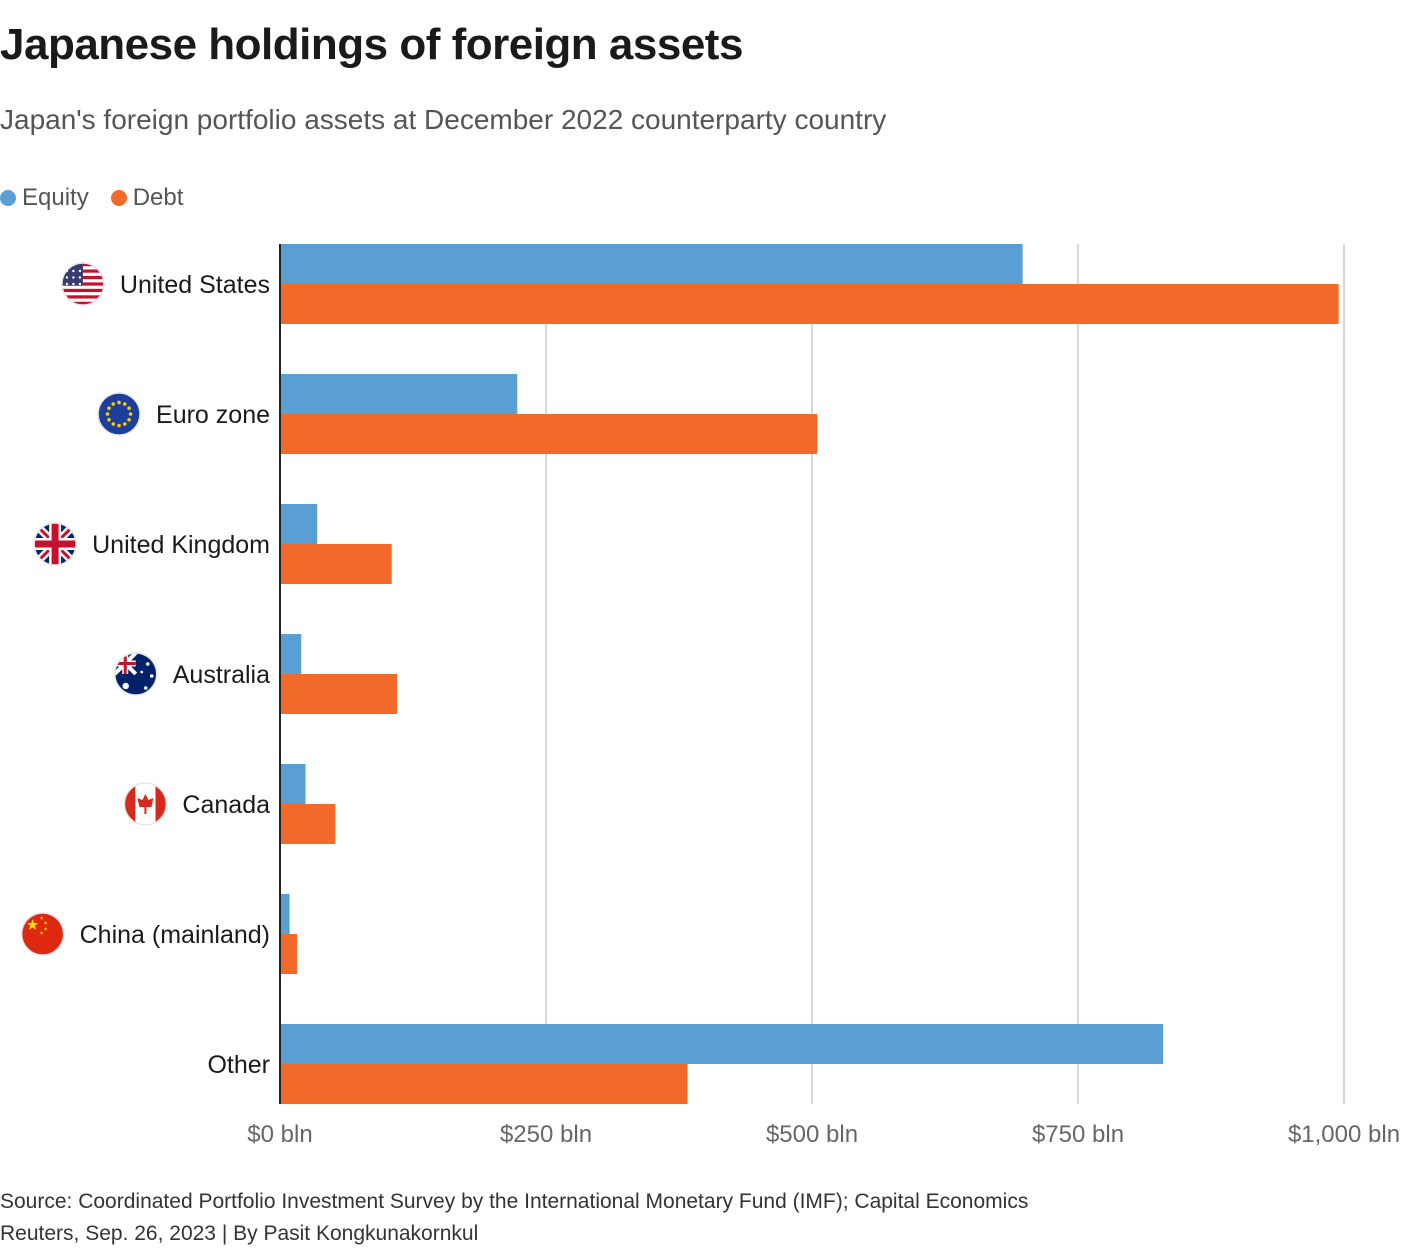 The height and width of the screenshot is (1254, 1420). Describe the element at coordinates (158, 197) in the screenshot. I see `legend-label-debt: Debt` at that location.